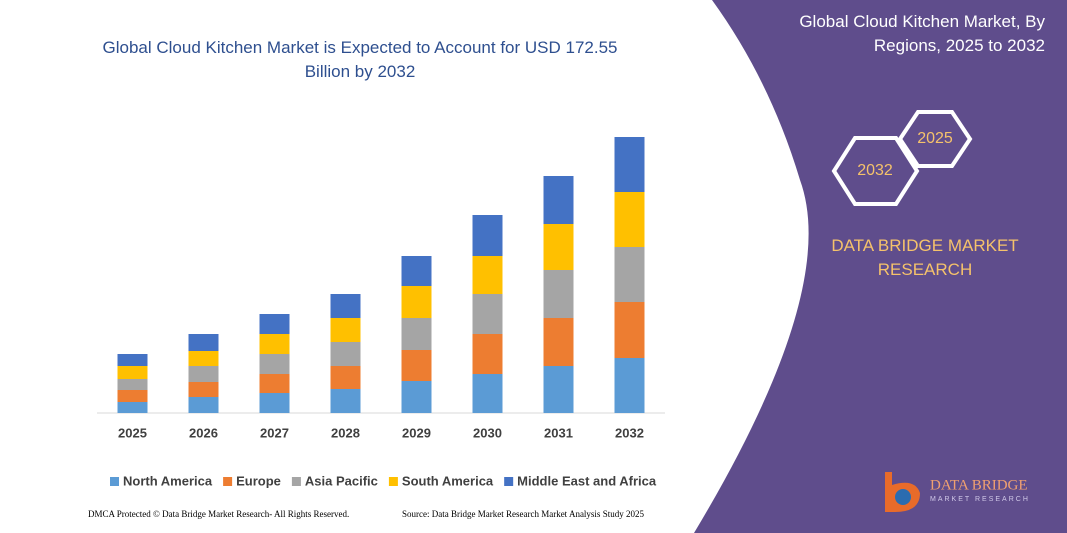  I want to click on brand: DATA BRIDGE MARKET RESEARCH, so click(925, 257).